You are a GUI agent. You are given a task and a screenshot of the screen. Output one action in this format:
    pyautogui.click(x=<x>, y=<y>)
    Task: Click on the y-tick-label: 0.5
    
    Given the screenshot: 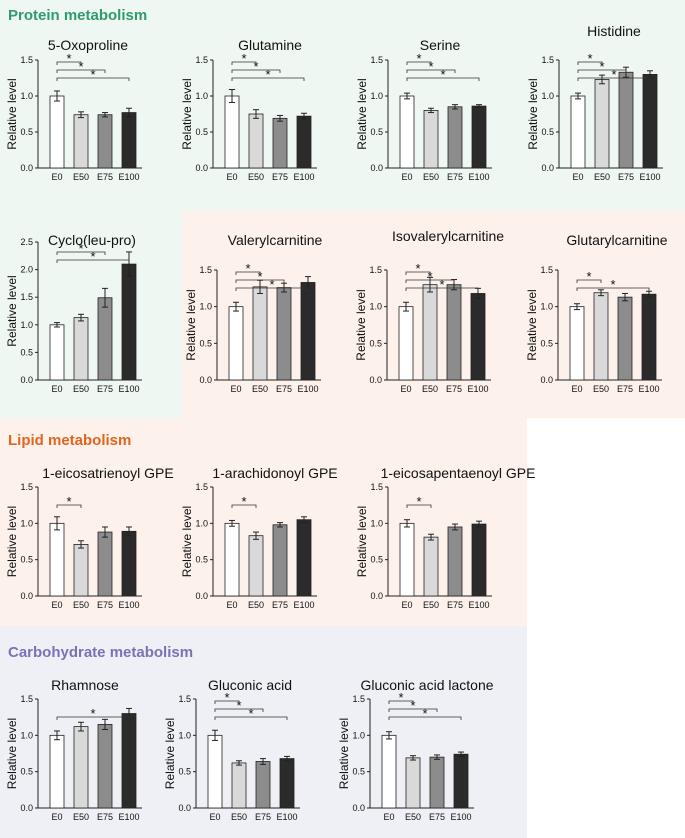 What is the action you would take?
    pyautogui.click(x=205, y=343)
    